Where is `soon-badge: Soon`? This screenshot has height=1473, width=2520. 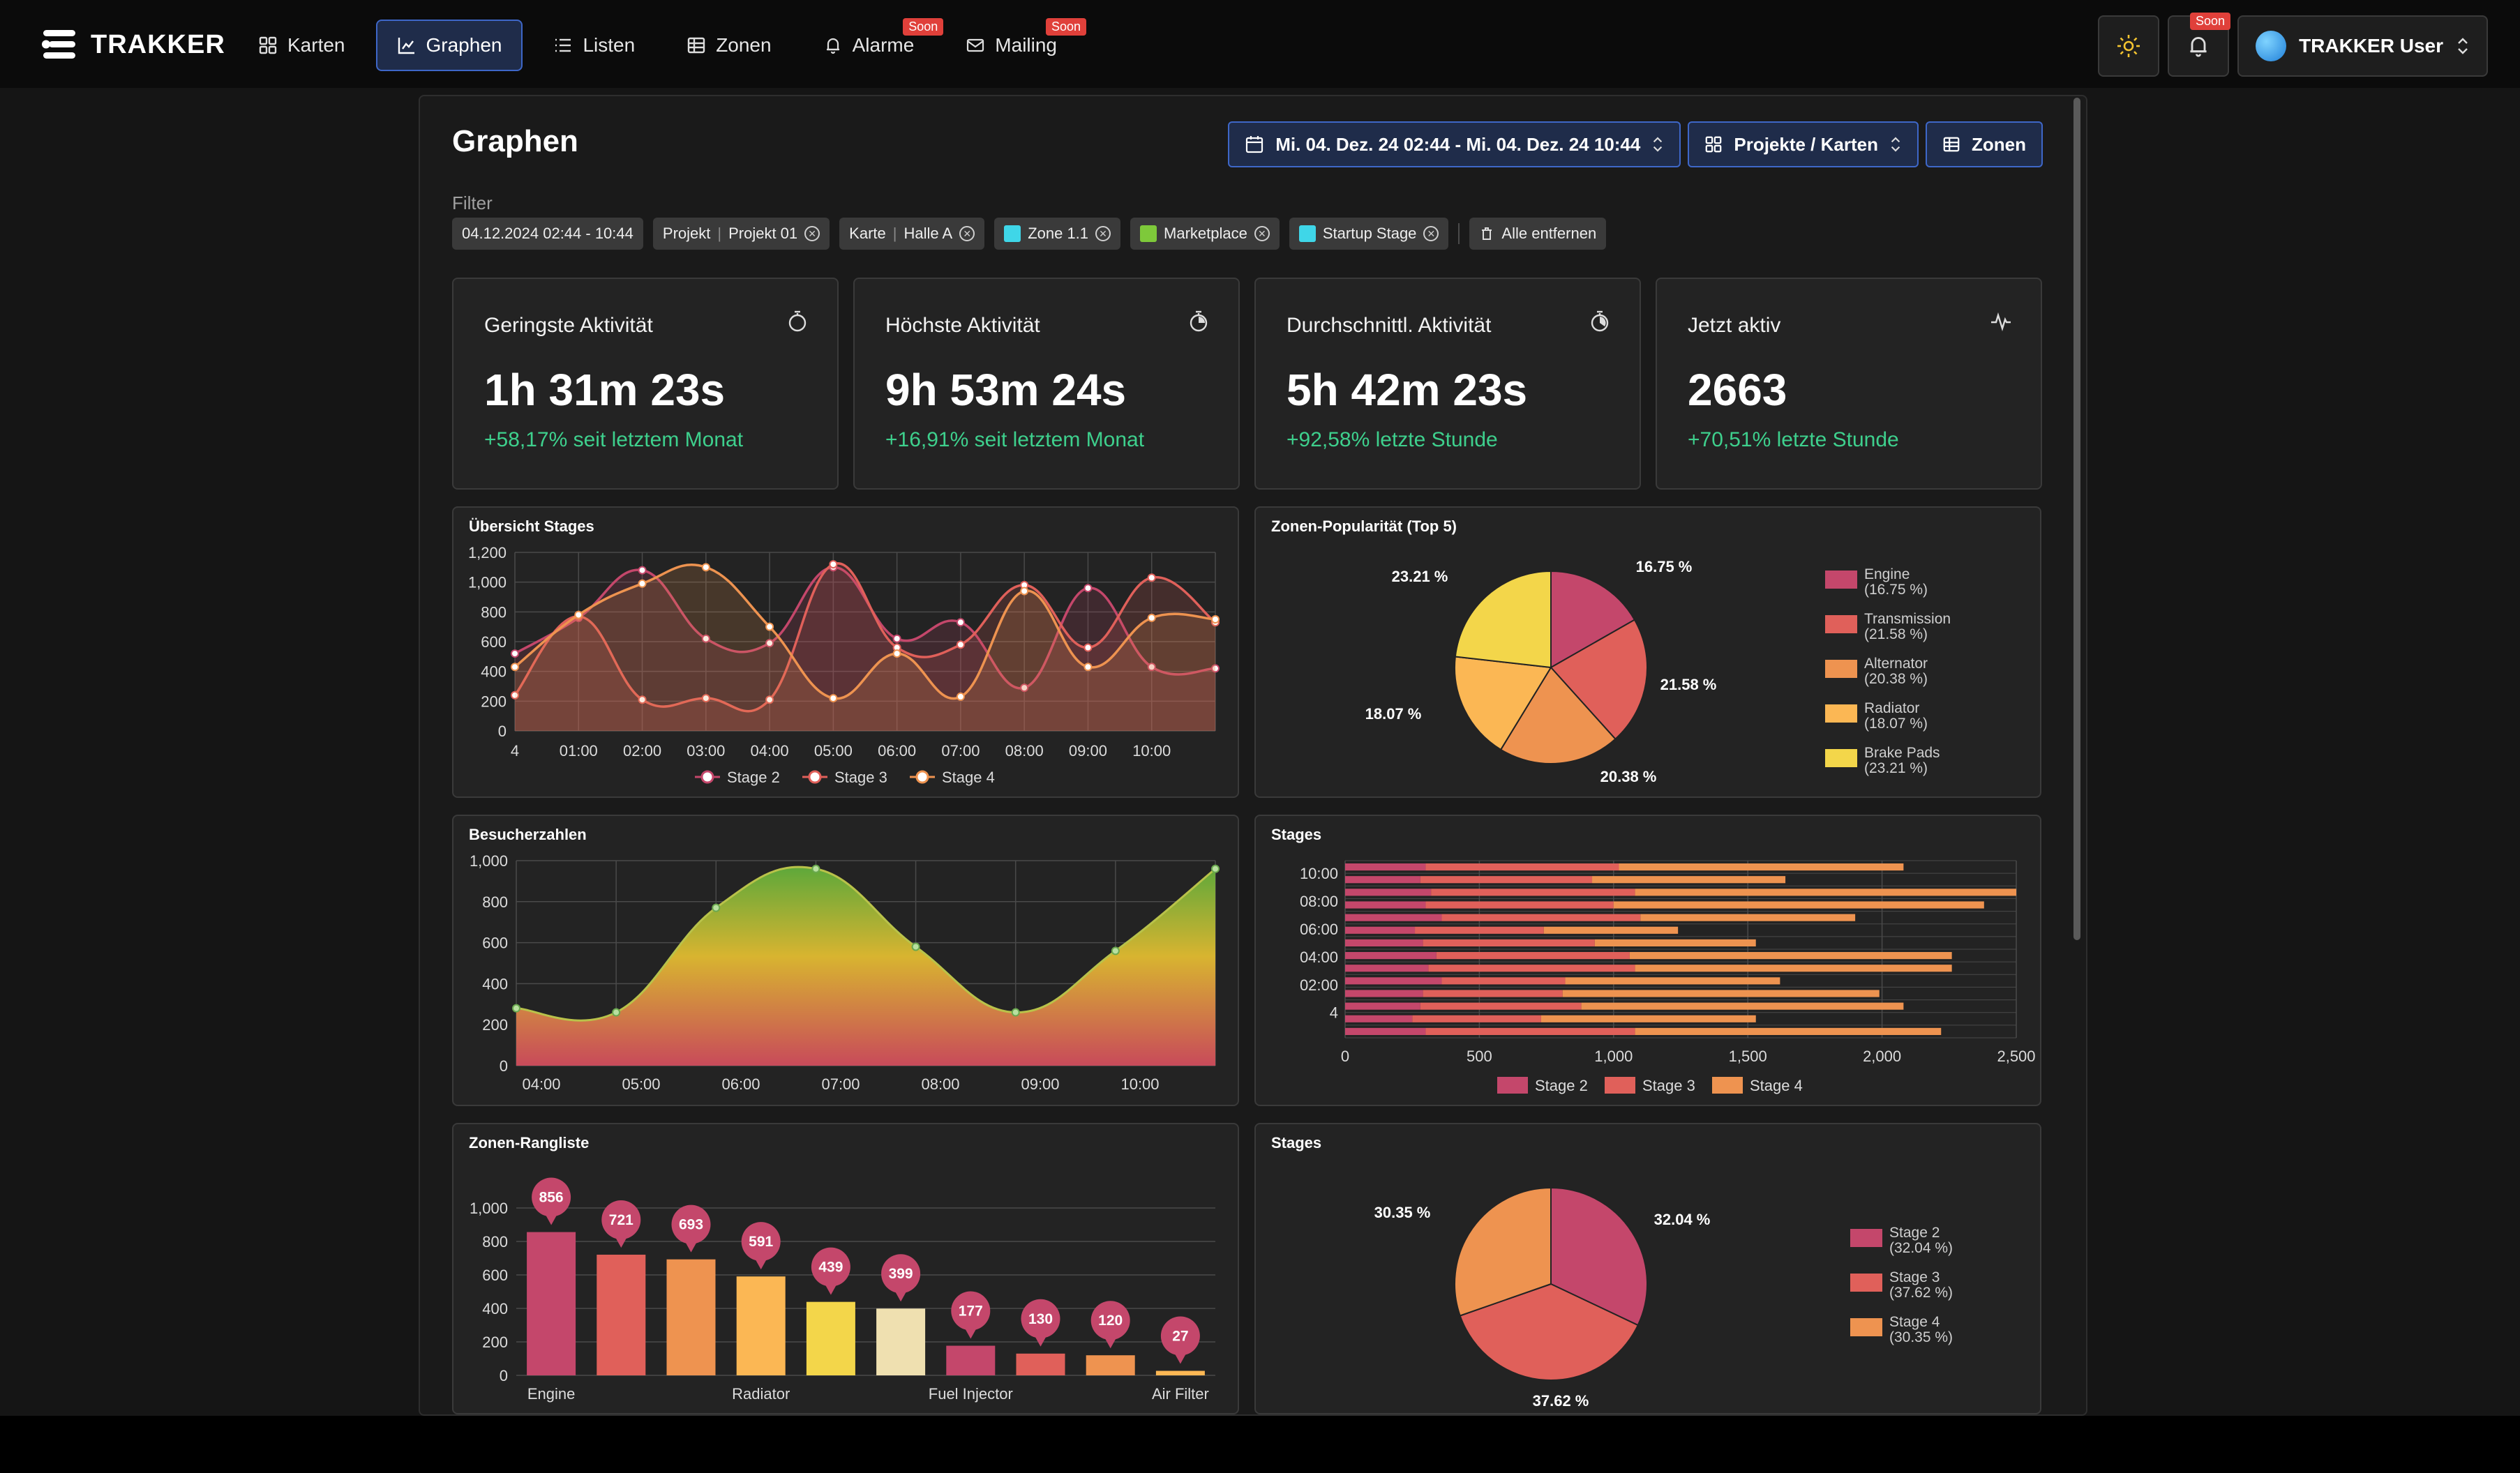 soon-badge: Soon is located at coordinates (924, 27).